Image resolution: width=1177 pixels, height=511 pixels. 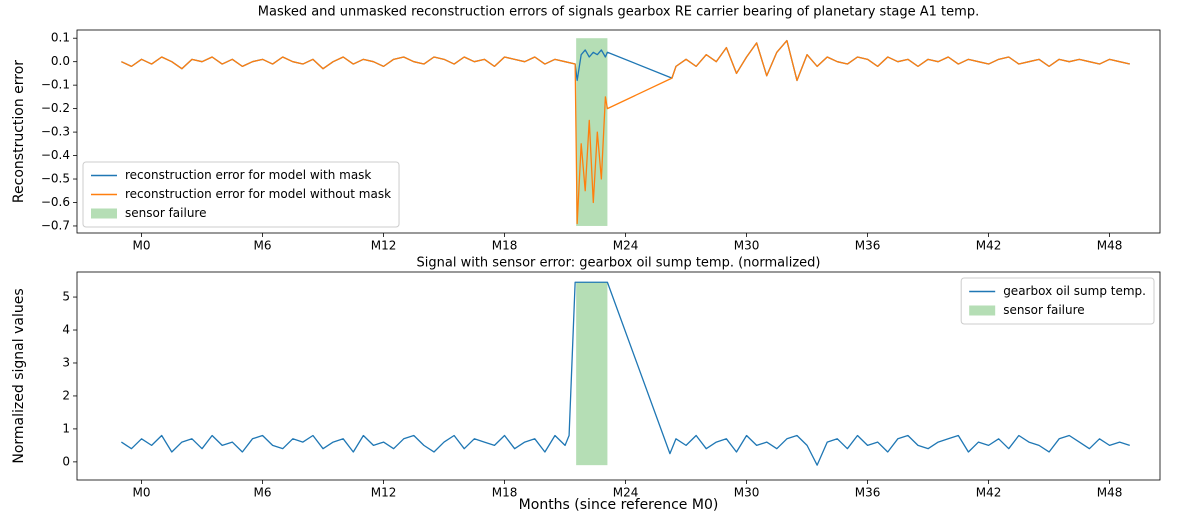 I want to click on legend: gearbox oil sump temp. sensor failure, so click(x=1057, y=301).